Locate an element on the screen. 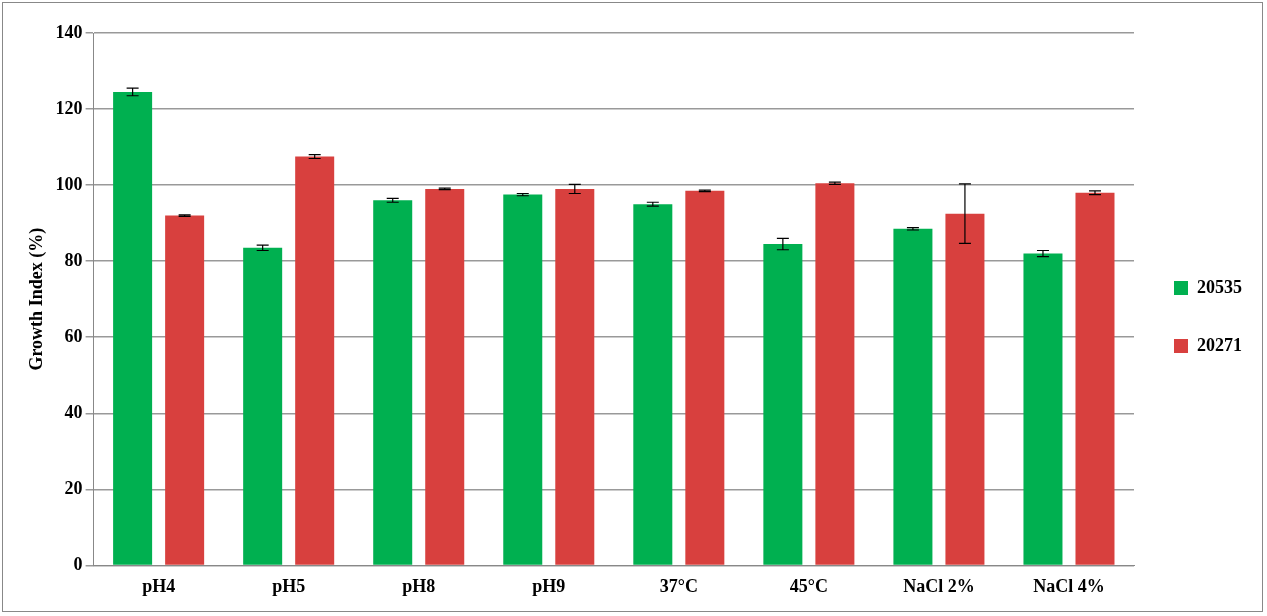  y-tick-label: 140 is located at coordinates (69, 31).